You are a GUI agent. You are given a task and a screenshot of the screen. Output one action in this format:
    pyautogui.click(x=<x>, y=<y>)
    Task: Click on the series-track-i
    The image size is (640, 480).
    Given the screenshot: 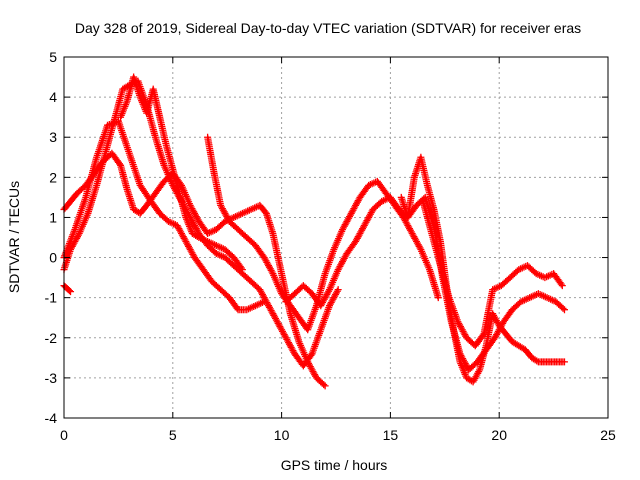 What is the action you would take?
    pyautogui.click(x=67, y=289)
    